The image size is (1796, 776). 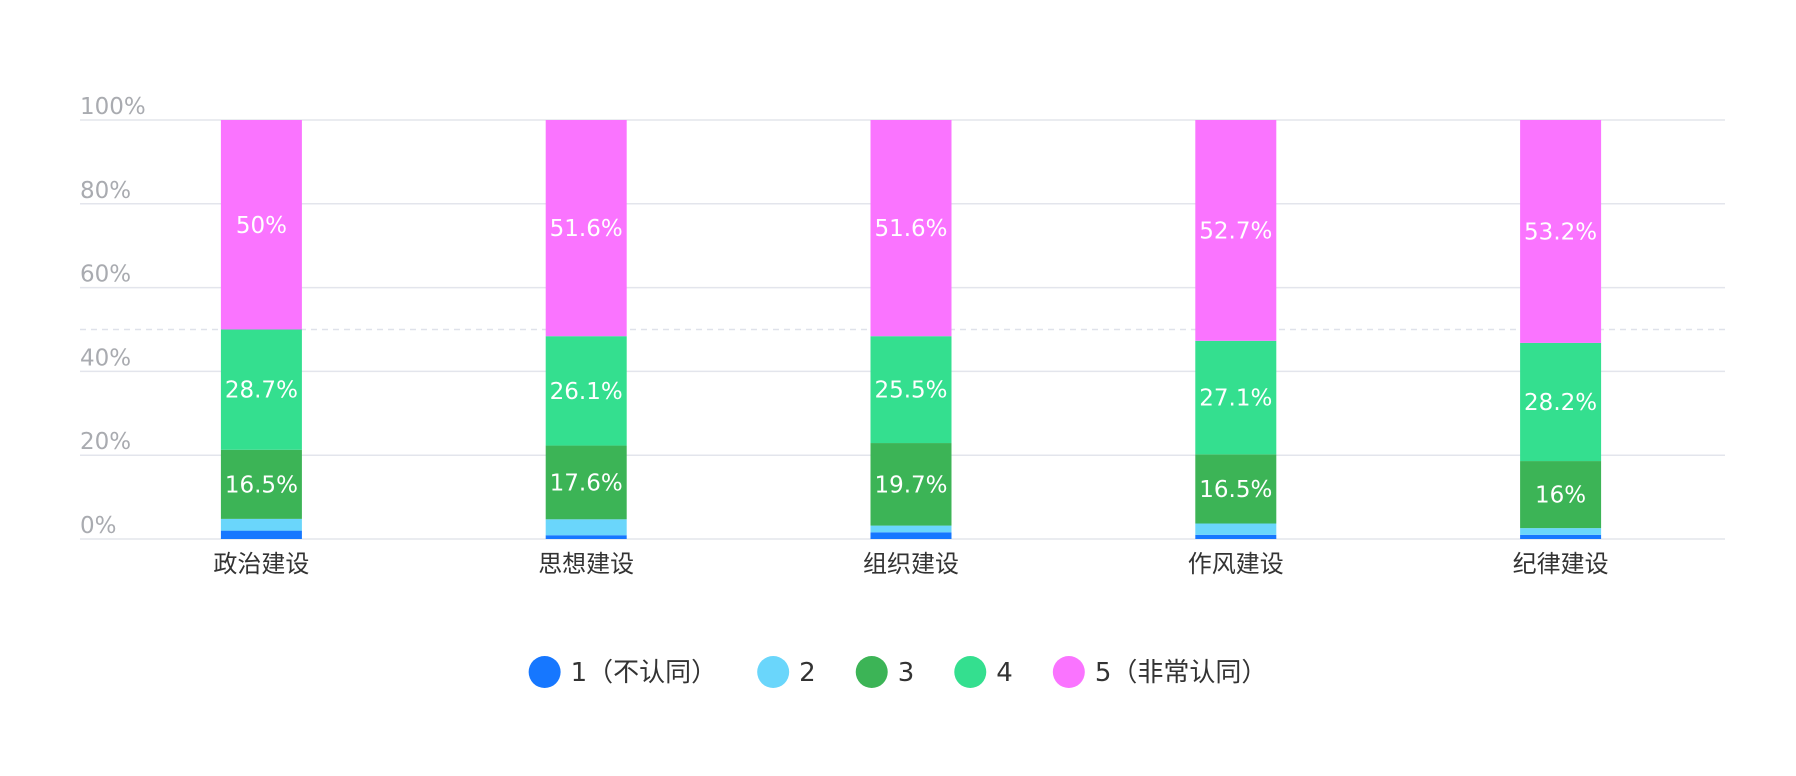 I want to click on legend-item: 5（非常认同）, so click(x=1160, y=672).